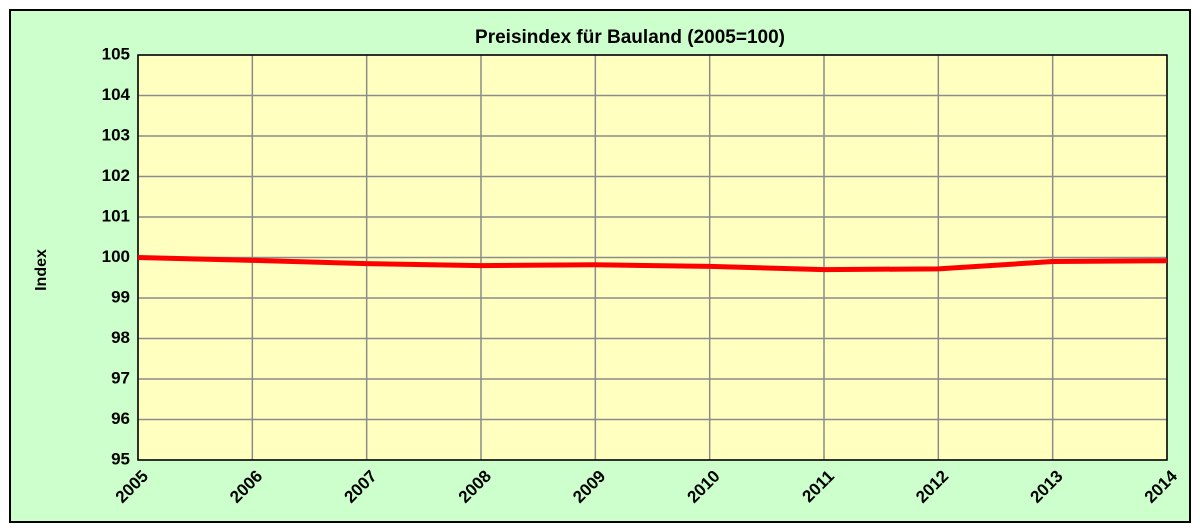 The width and height of the screenshot is (1200, 532). Describe the element at coordinates (120, 418) in the screenshot. I see `y-tick-label: 96` at that location.